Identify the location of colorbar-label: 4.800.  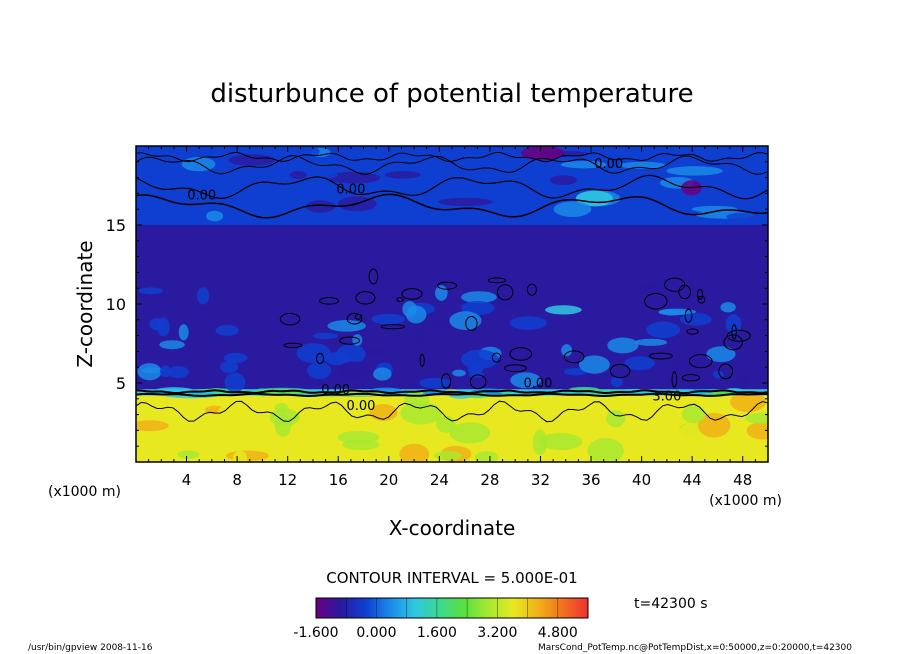
(558, 633).